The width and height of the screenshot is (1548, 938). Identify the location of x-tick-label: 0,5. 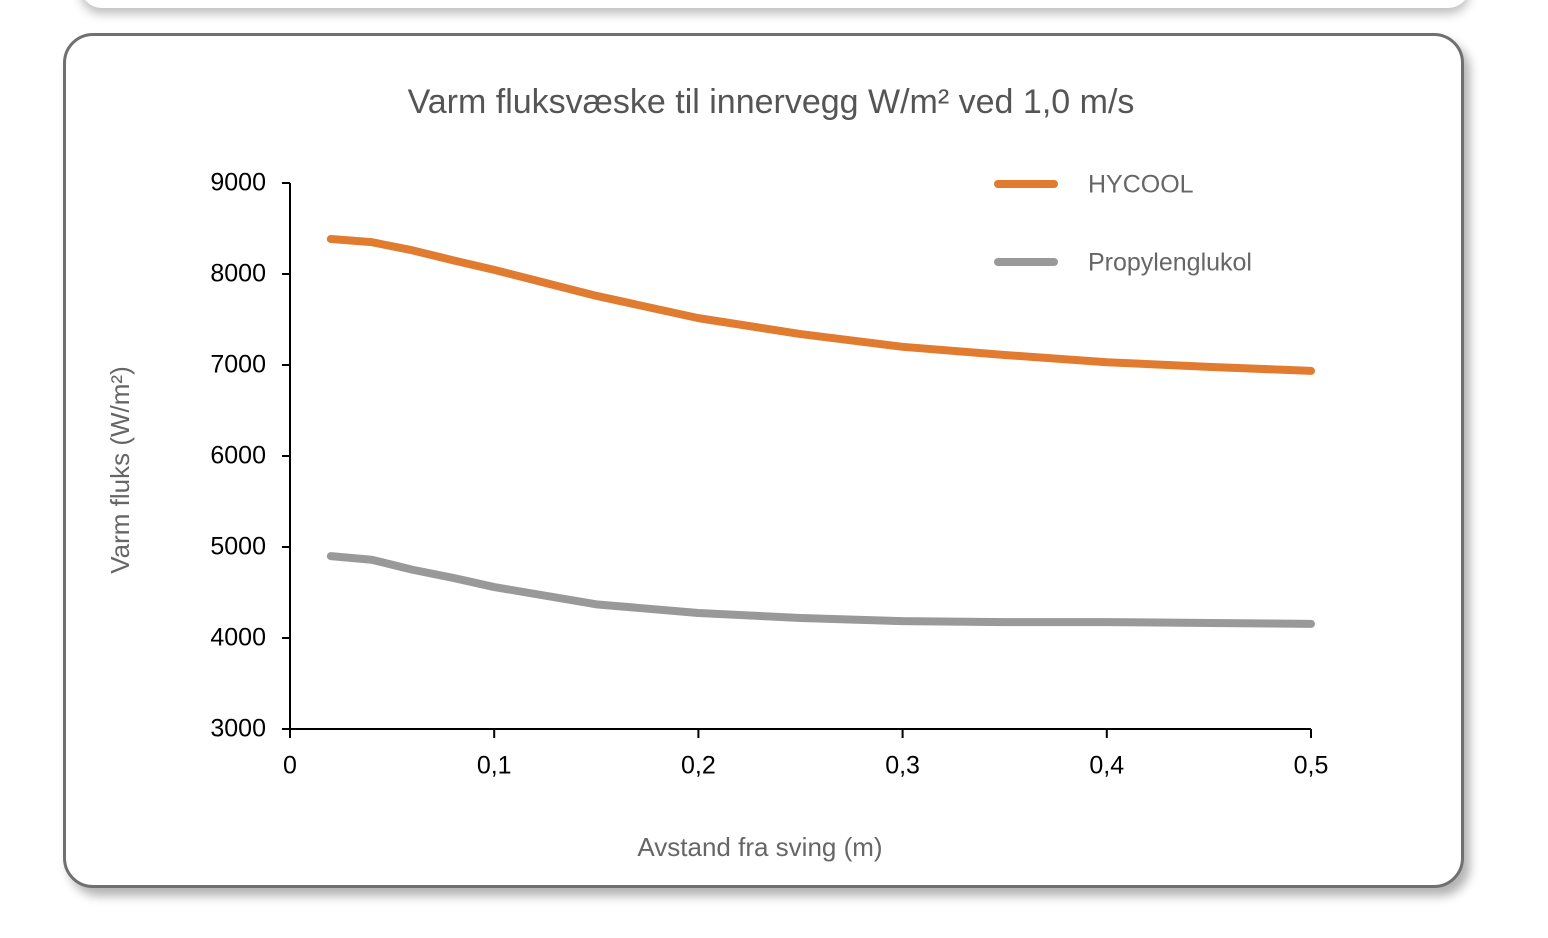
(1311, 766).